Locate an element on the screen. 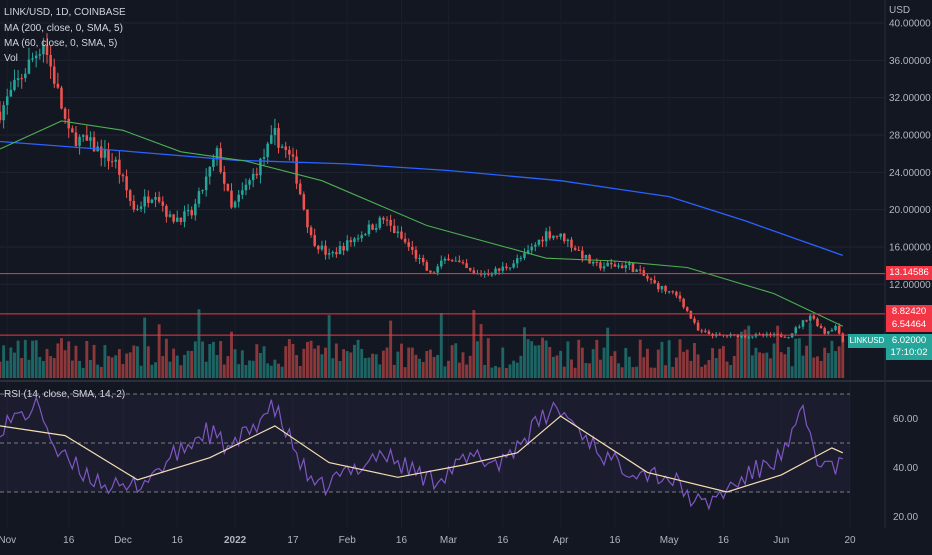 The image size is (932, 555). time-tick-label: Jun is located at coordinates (781, 540).